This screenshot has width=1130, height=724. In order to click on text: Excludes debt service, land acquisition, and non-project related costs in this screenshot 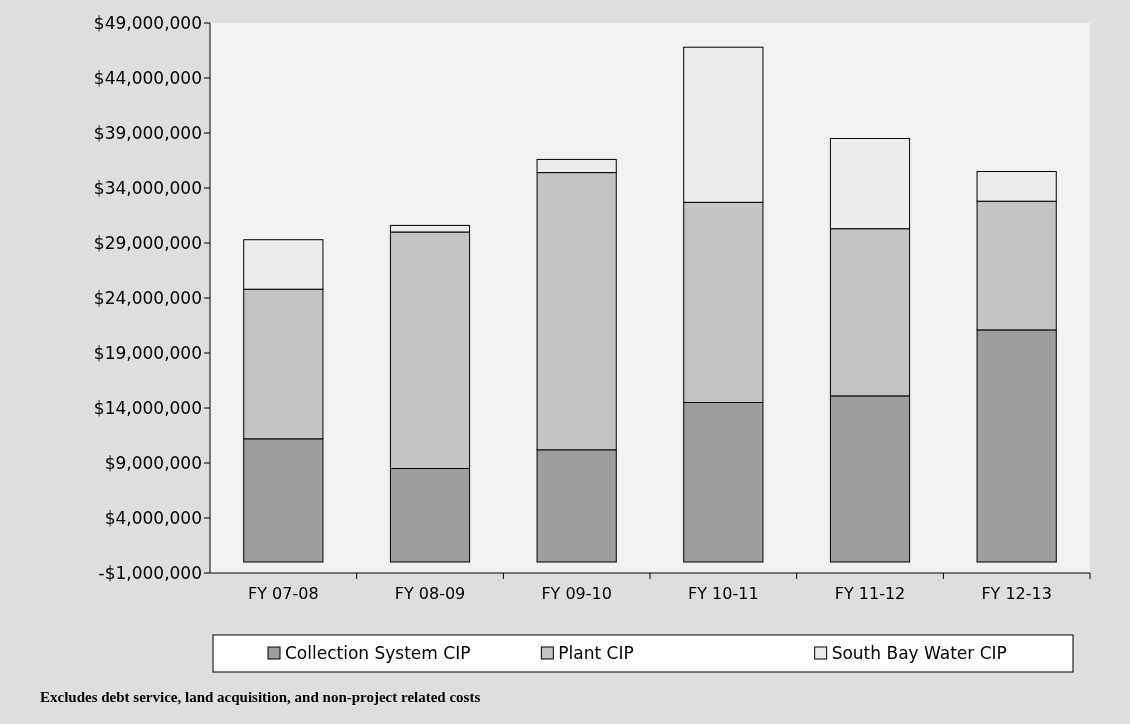, I will do `click(260, 697)`.